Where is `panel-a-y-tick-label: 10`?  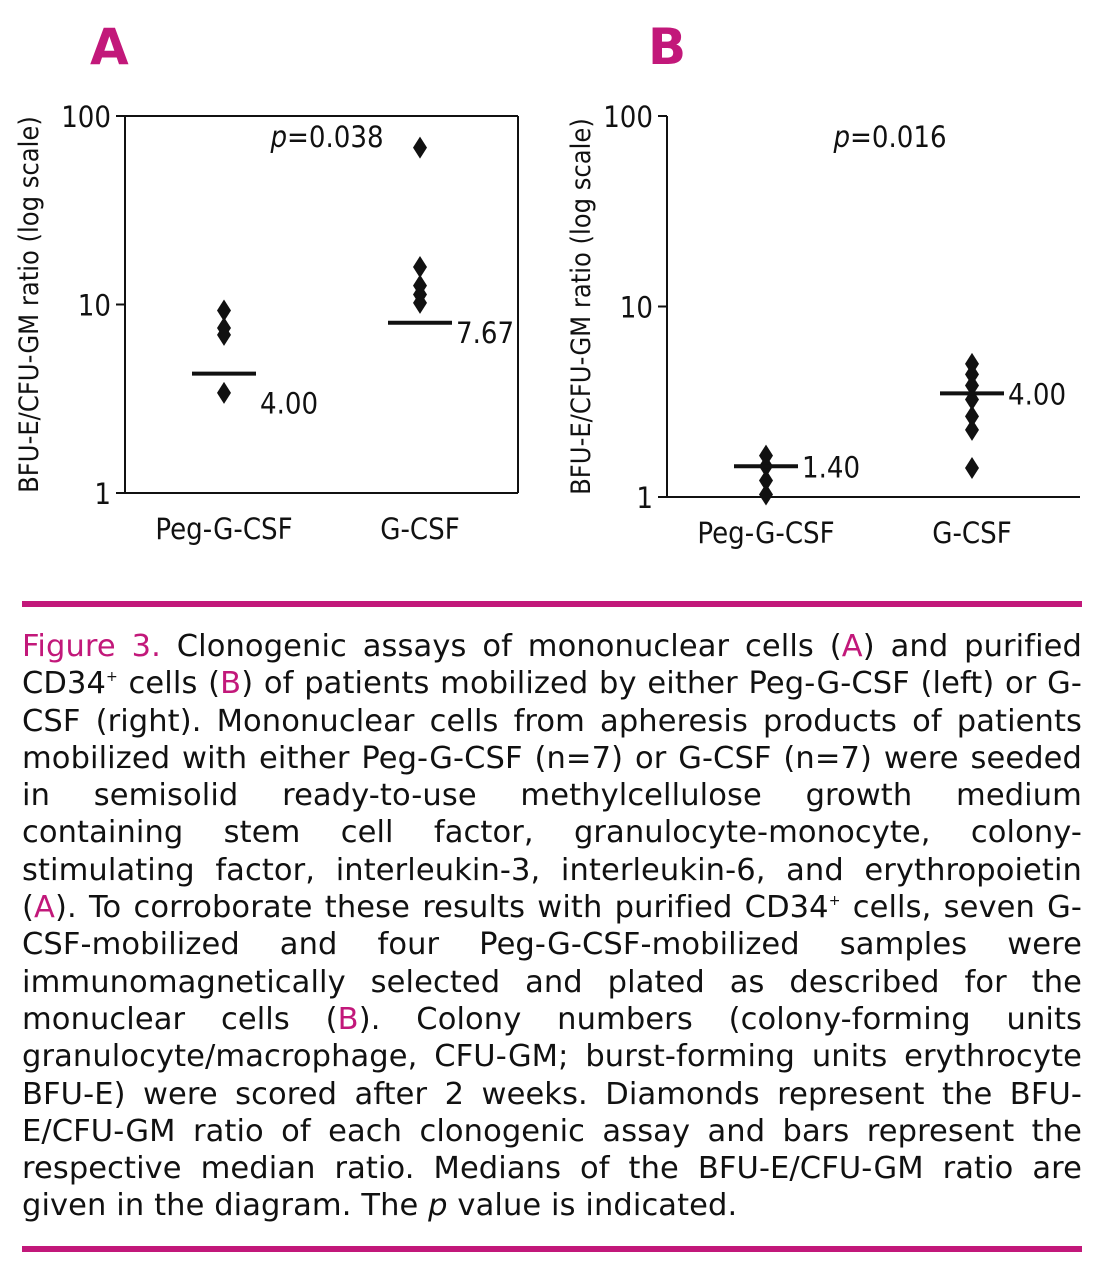
panel-a-y-tick-label: 10 is located at coordinates (94, 306).